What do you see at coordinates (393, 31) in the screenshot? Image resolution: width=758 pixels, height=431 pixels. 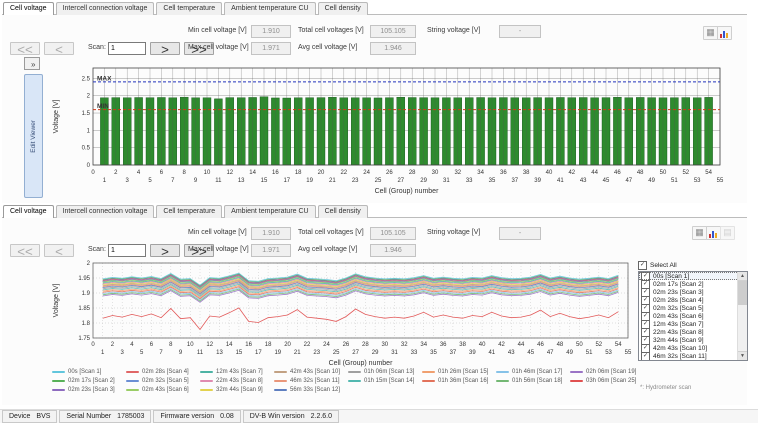 I see `total-cell-voltages-value: 105.105` at bounding box center [393, 31].